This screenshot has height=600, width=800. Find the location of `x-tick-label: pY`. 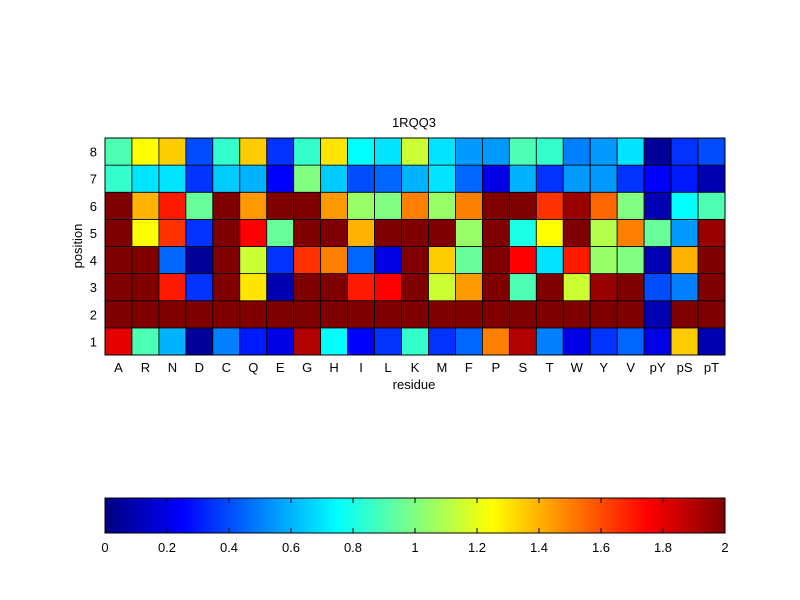

x-tick-label: pY is located at coordinates (658, 367).